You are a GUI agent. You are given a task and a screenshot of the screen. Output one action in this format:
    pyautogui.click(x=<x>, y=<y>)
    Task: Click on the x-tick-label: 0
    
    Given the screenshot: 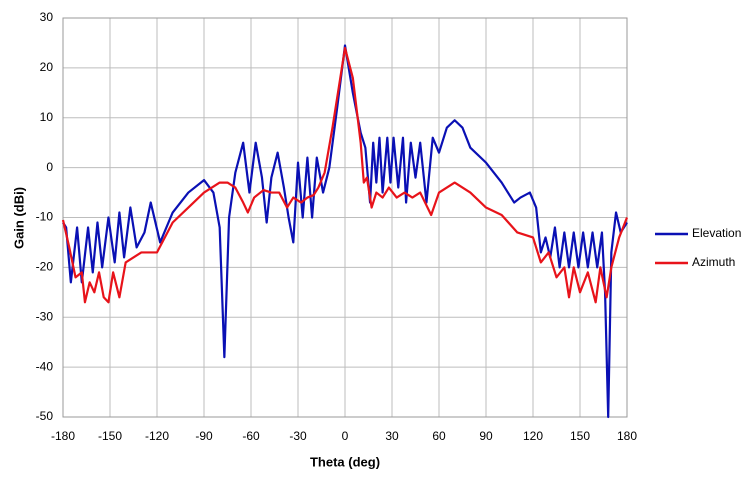 What is the action you would take?
    pyautogui.click(x=345, y=436)
    